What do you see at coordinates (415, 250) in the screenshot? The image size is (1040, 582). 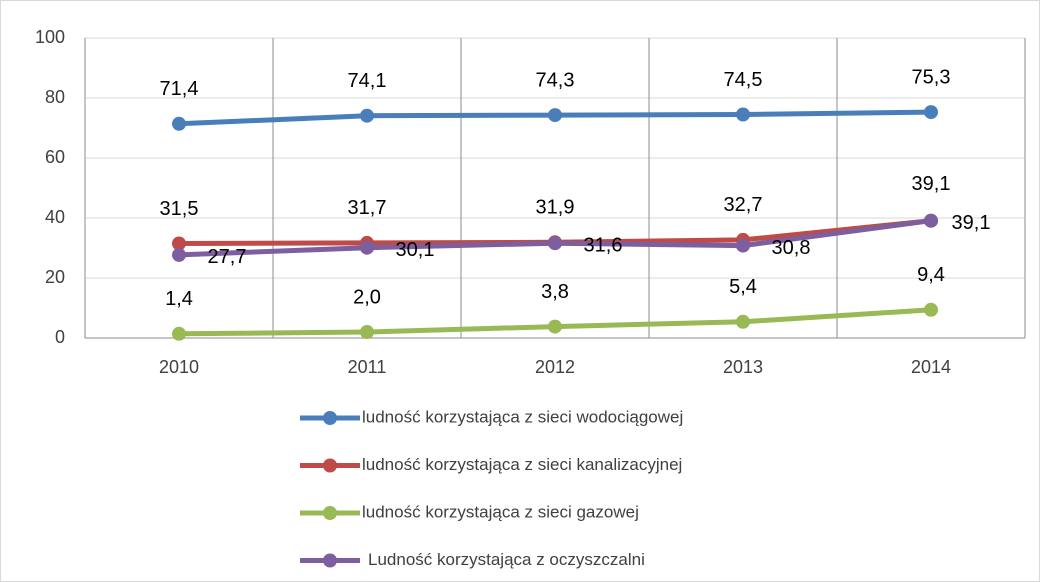 I see `data-label: 30,1` at bounding box center [415, 250].